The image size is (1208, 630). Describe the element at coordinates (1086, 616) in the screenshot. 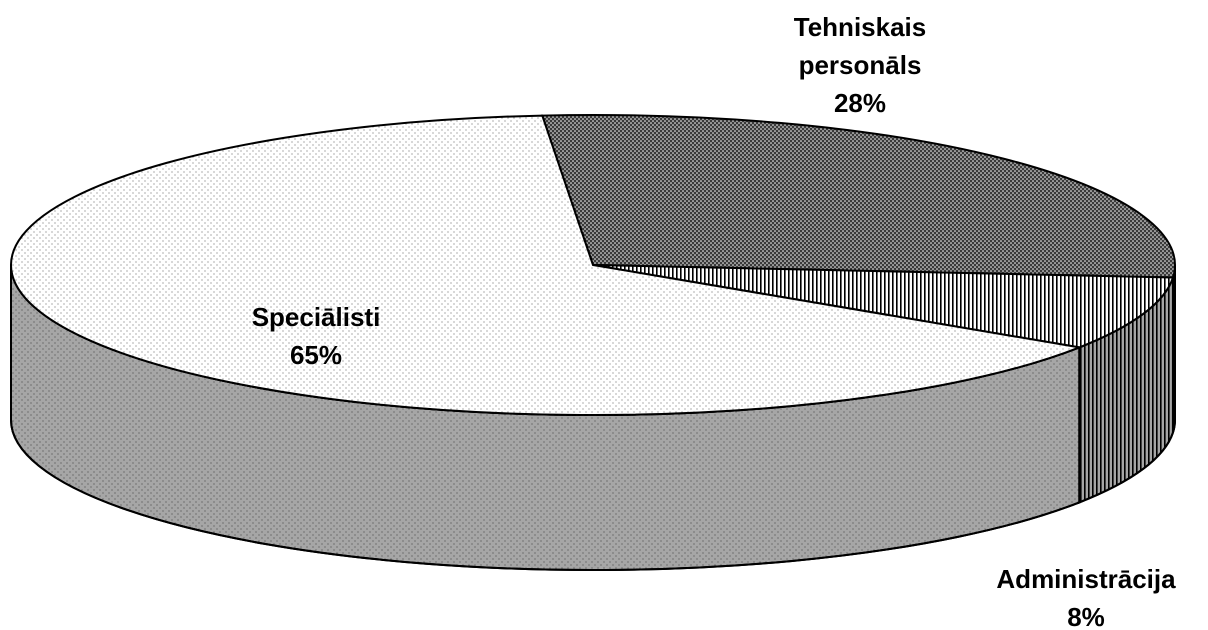

I see `value-label: 8%` at that location.